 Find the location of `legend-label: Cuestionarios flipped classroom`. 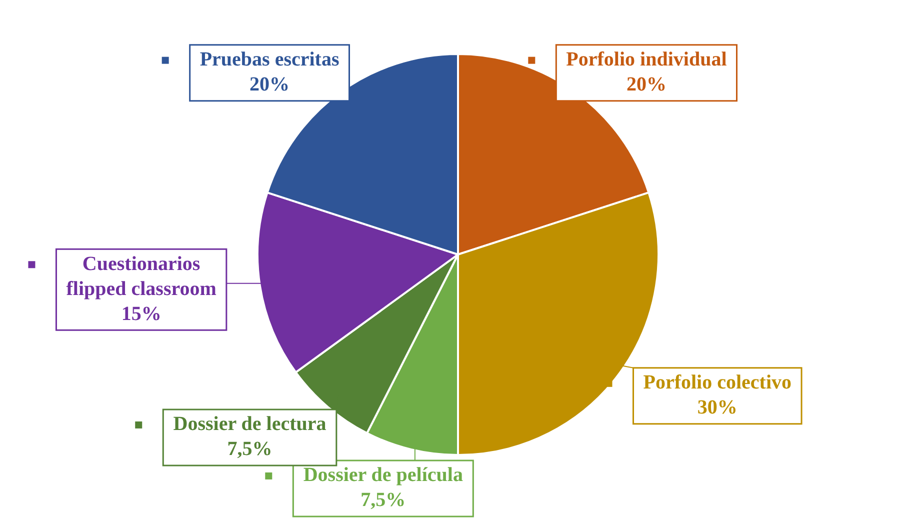

legend-label: Cuestionarios flipped classroom is located at coordinates (141, 276).